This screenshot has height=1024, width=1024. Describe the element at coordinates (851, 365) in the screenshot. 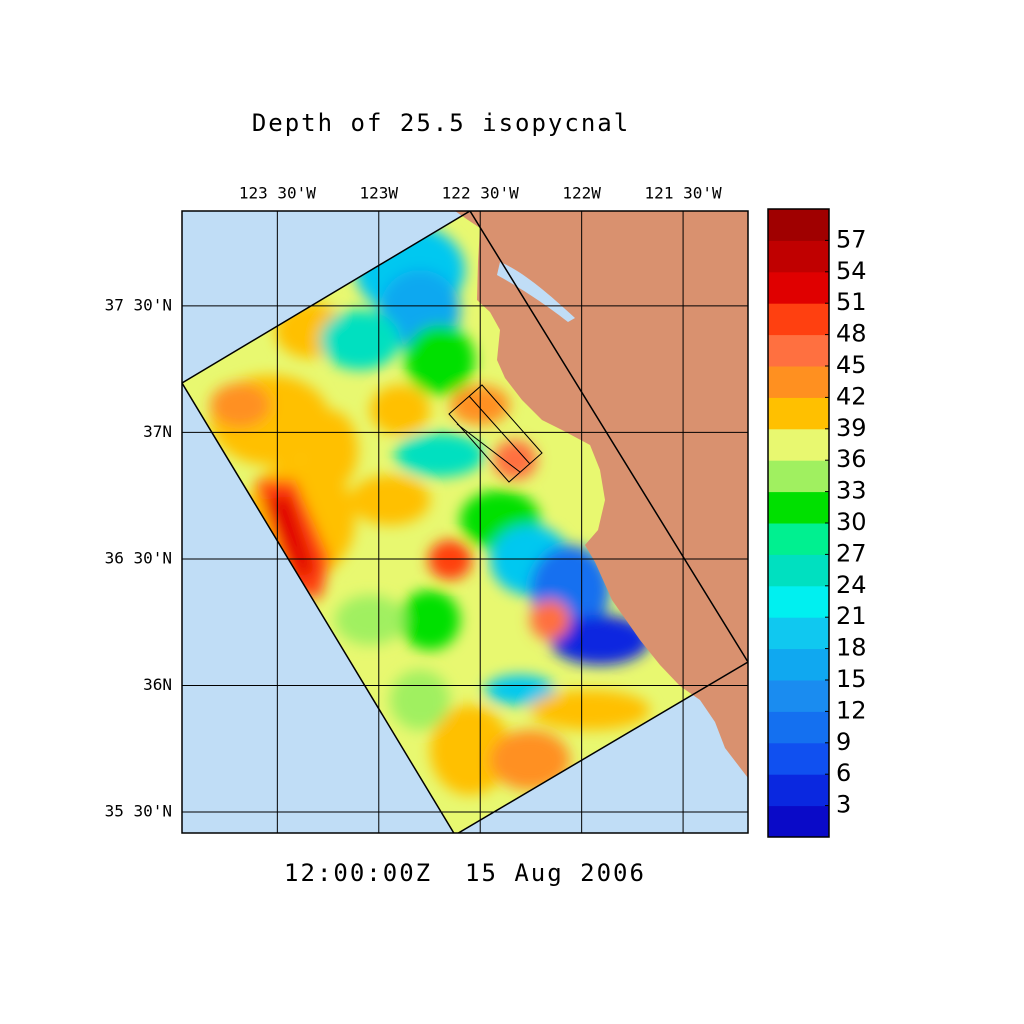

I see `colorbar-label: 45` at that location.